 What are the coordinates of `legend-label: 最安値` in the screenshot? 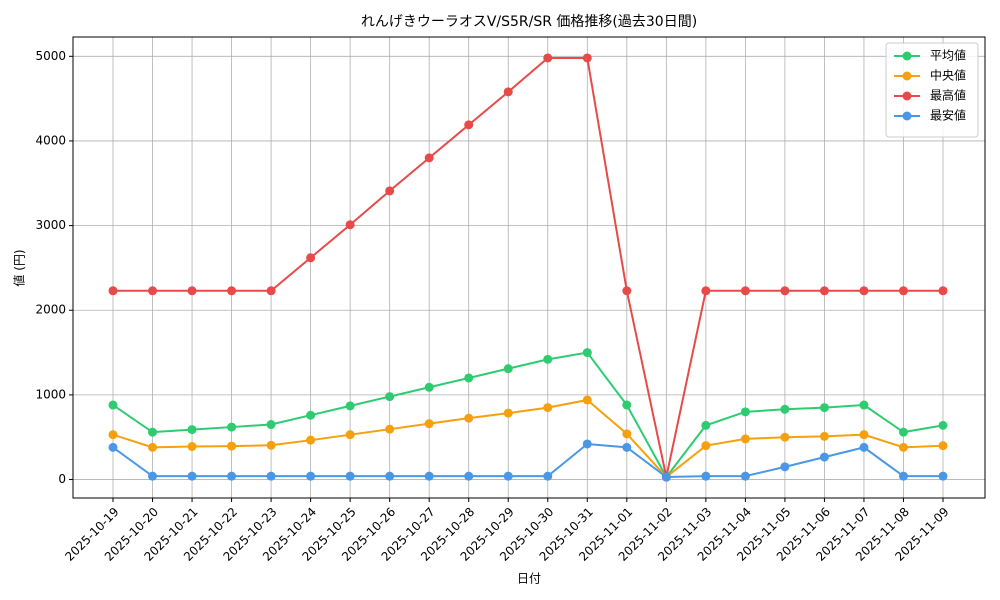 It's located at (948, 115).